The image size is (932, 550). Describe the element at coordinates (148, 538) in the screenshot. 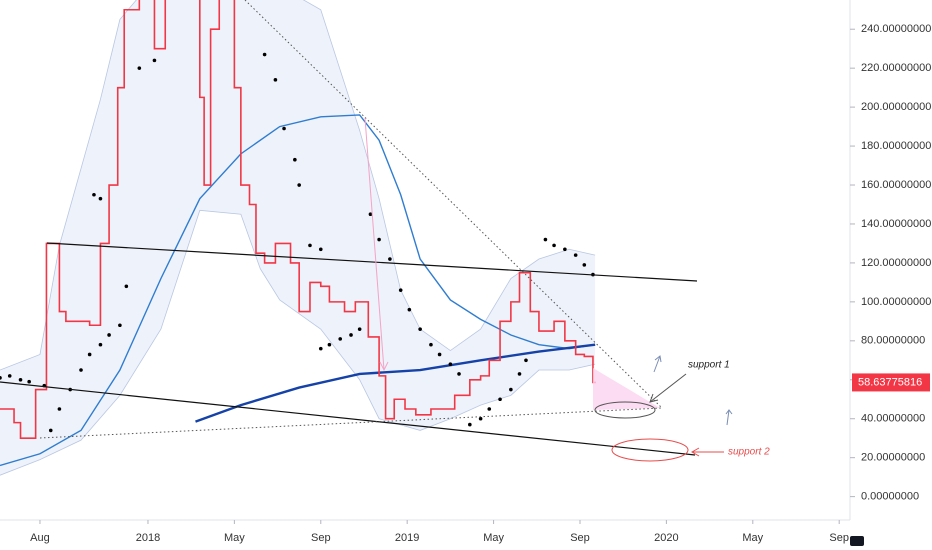

I see `x-tick-label: 2018` at that location.